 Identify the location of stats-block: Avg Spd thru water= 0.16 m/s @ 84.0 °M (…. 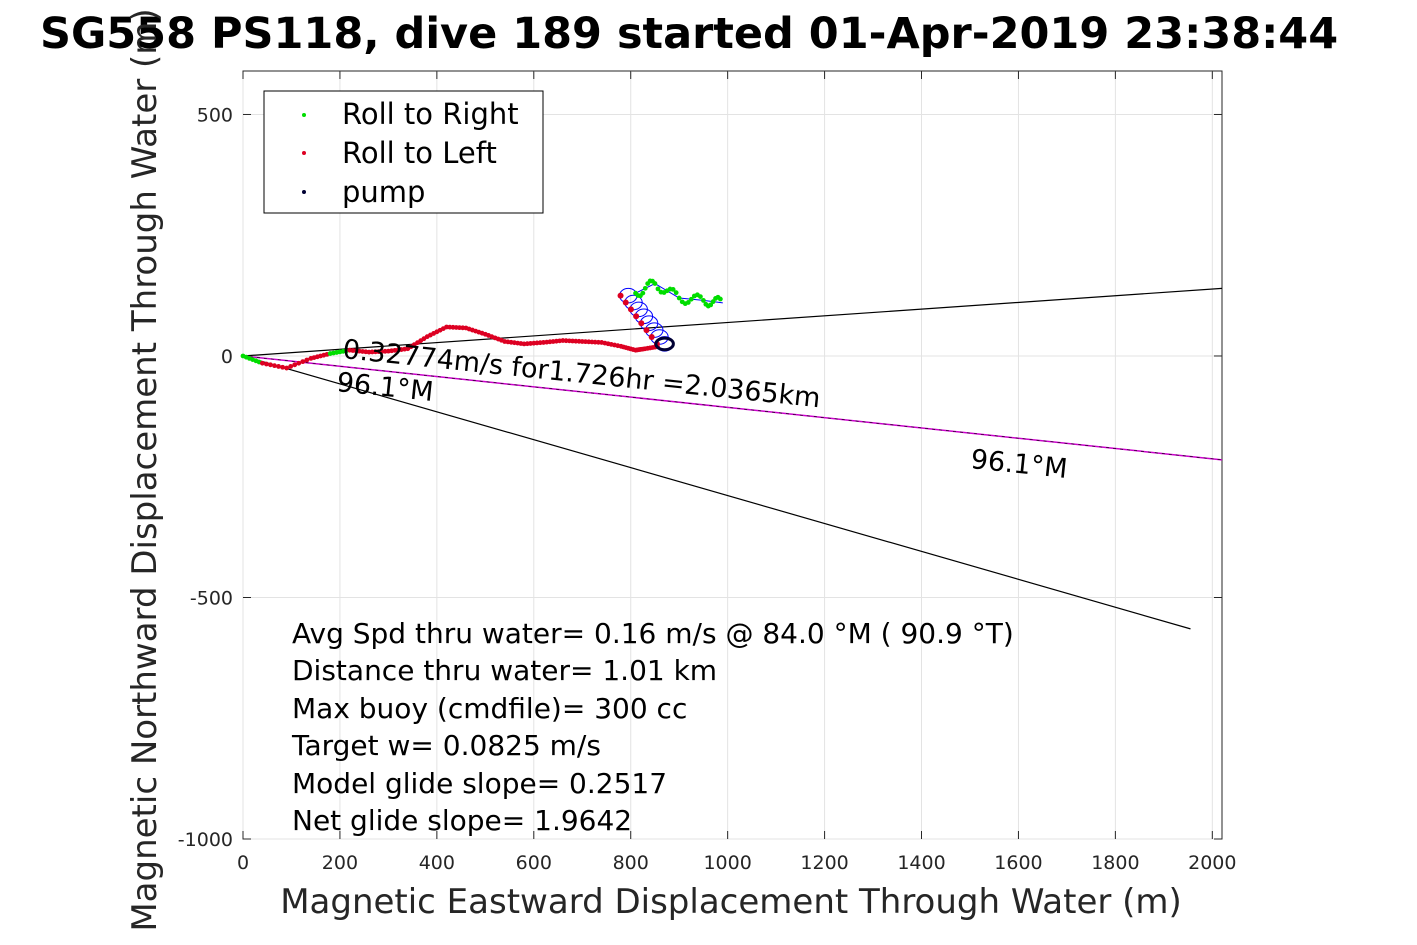
(652, 727).